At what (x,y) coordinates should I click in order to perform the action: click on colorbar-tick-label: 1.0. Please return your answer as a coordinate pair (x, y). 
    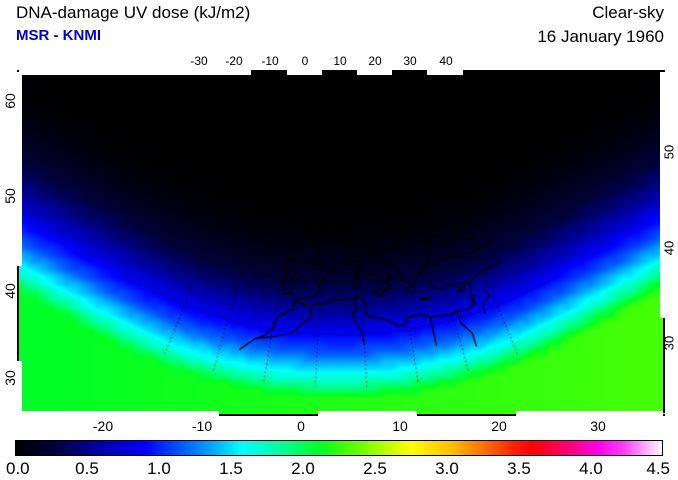
    Looking at the image, I should click on (159, 468).